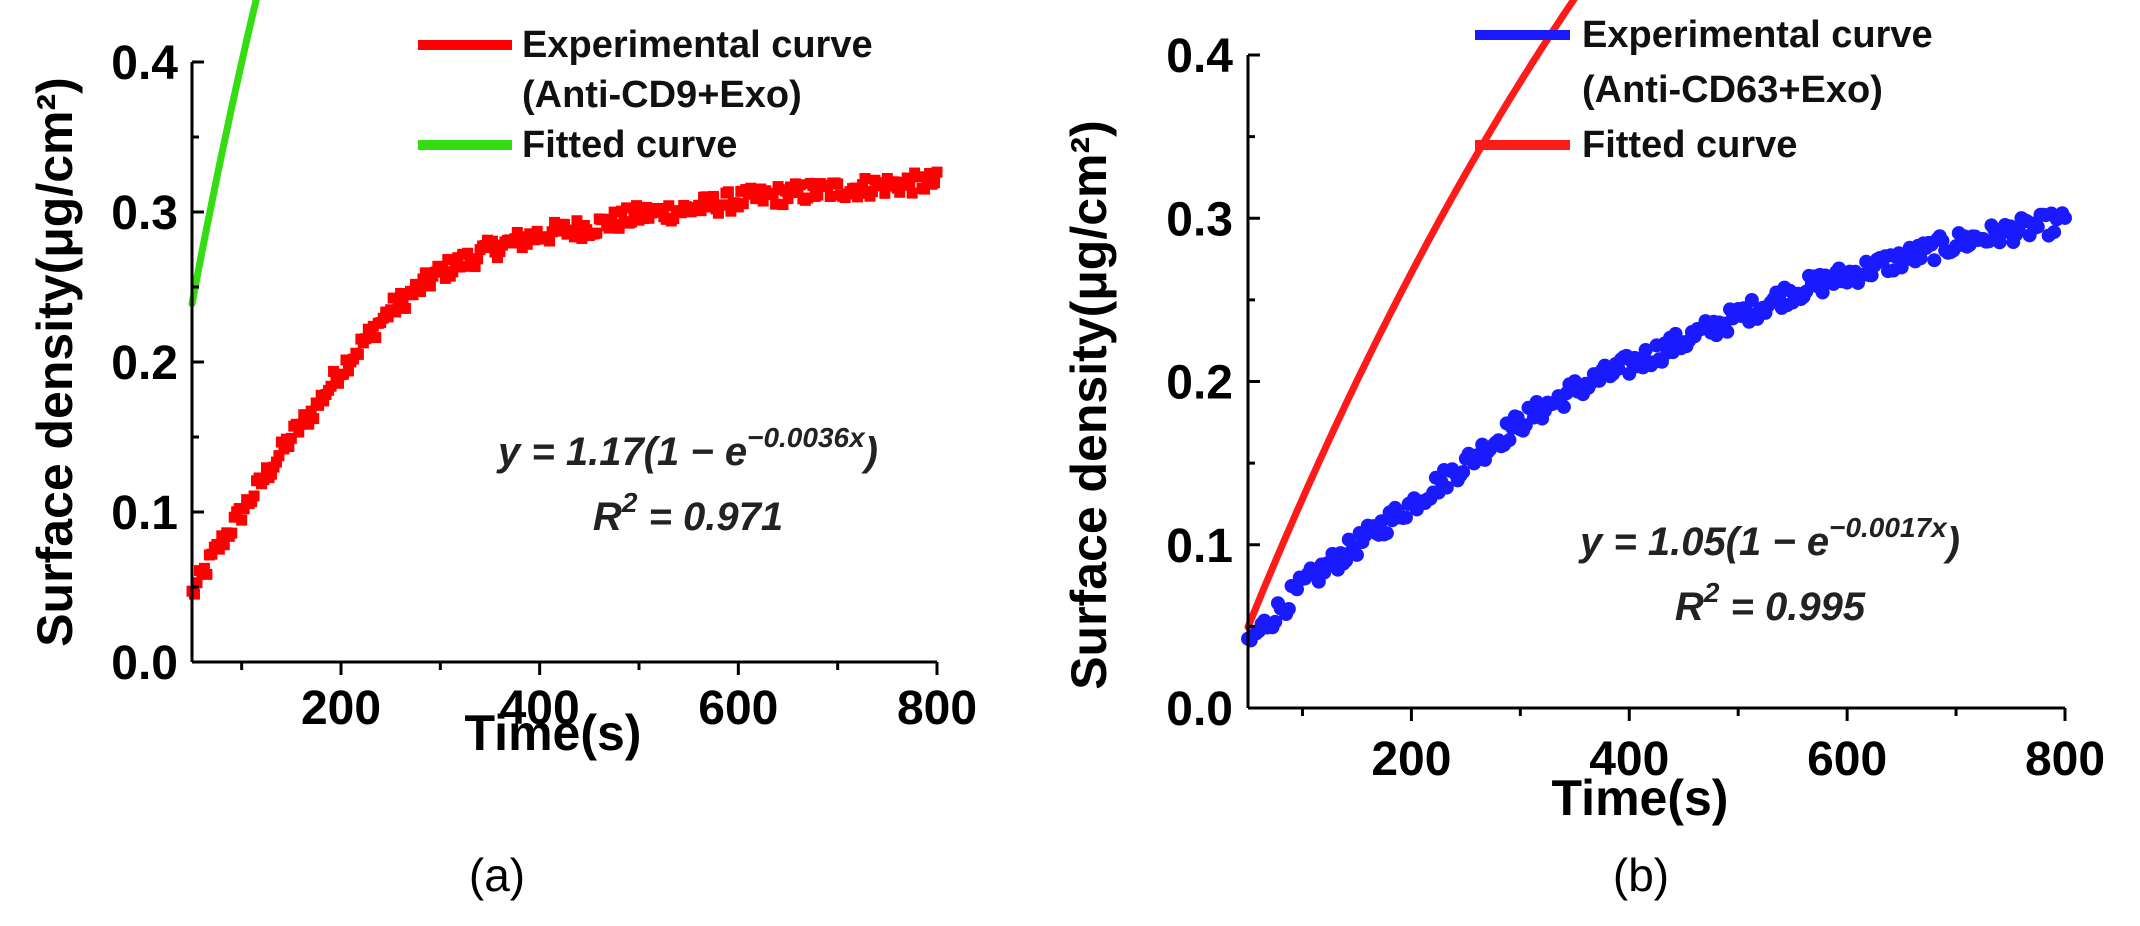 The image size is (2140, 926). I want to click on y-axis-title: Surface density(μg/cm²), so click(55, 362).